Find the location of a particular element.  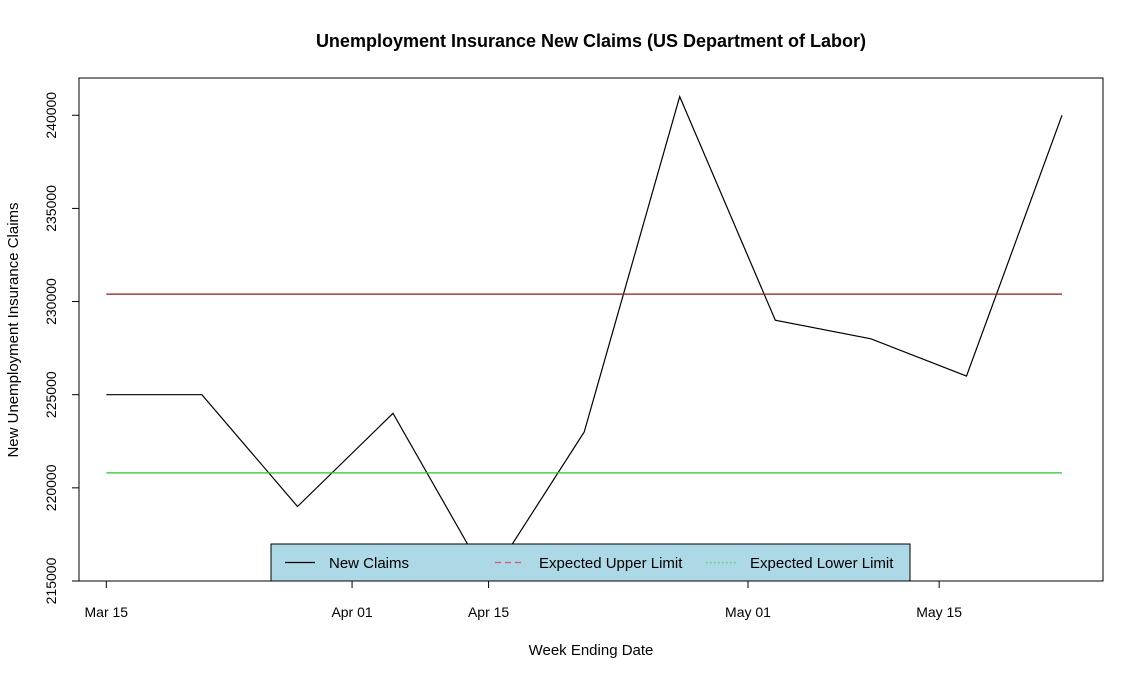

x-tick-label: May 01 is located at coordinates (748, 612).